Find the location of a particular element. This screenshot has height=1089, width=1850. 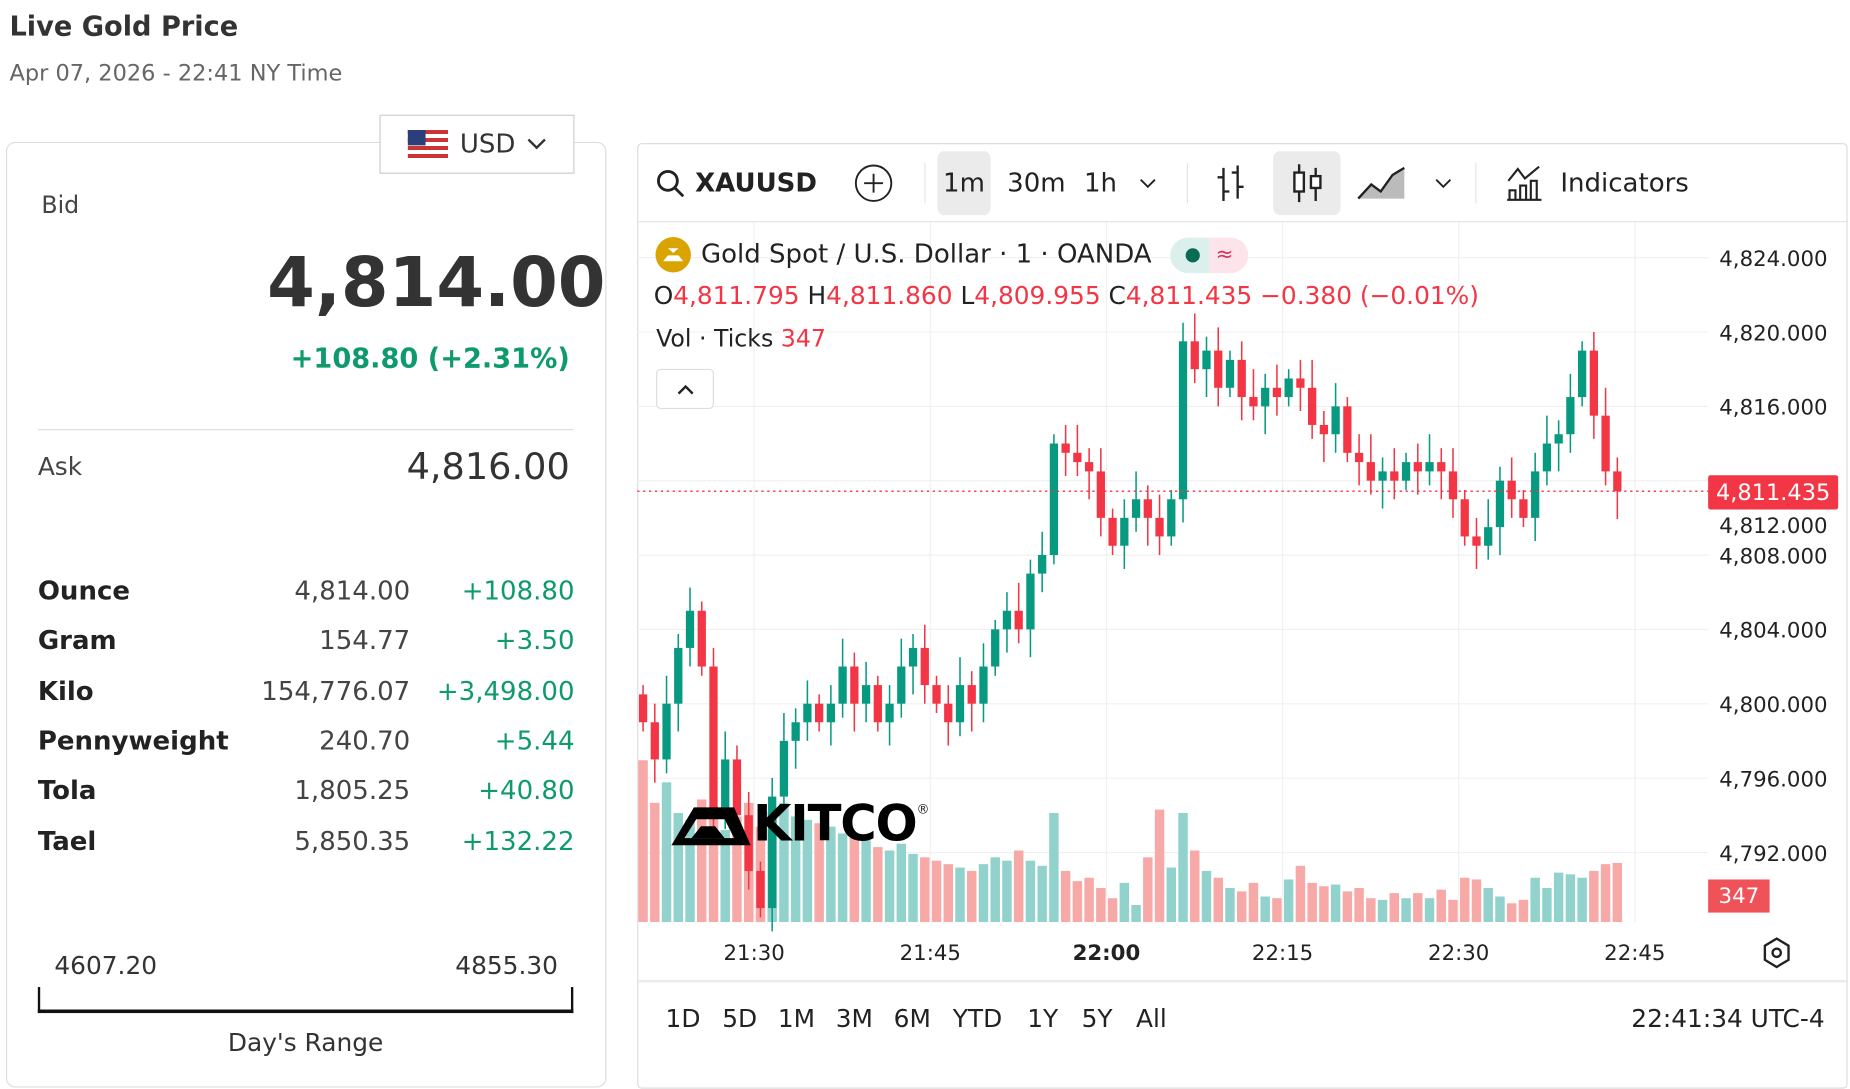

range-6m: 6M is located at coordinates (912, 1019).